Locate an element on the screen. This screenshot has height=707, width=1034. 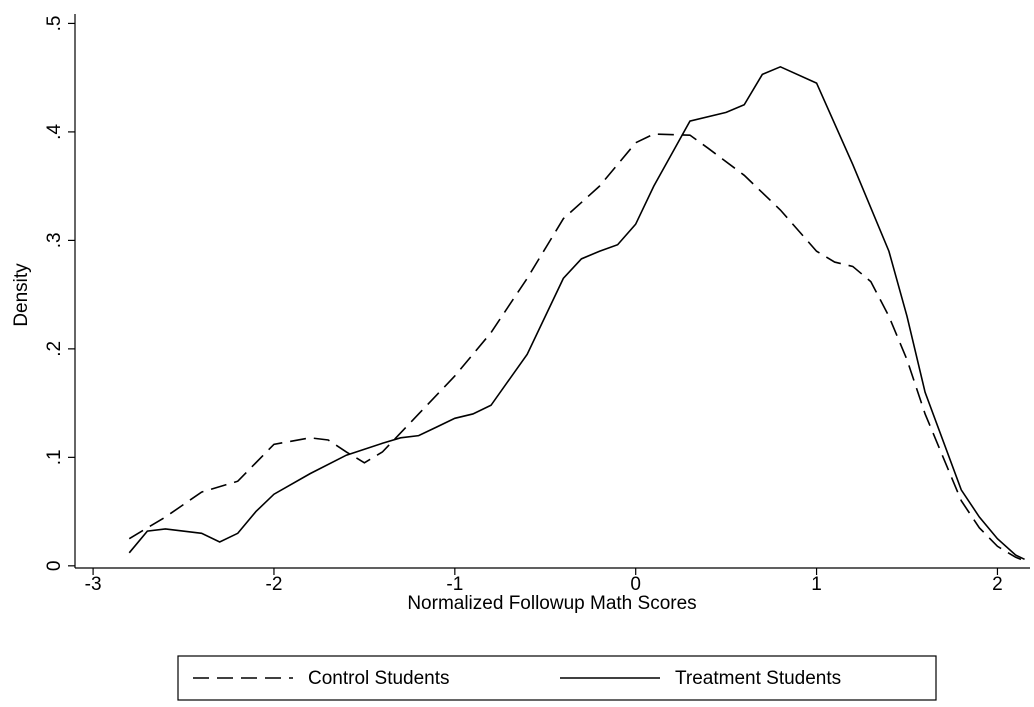
y-tick-label: .4 is located at coordinates (54, 132).